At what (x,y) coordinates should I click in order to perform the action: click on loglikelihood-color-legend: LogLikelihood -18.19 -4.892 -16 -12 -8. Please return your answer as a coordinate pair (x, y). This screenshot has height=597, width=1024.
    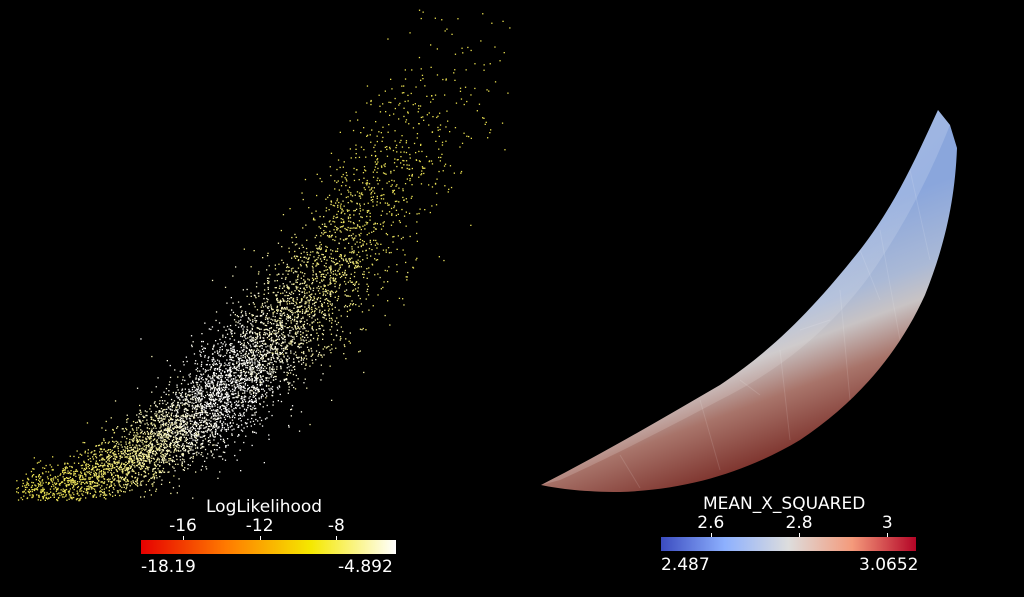
    Looking at the image, I should click on (268, 537).